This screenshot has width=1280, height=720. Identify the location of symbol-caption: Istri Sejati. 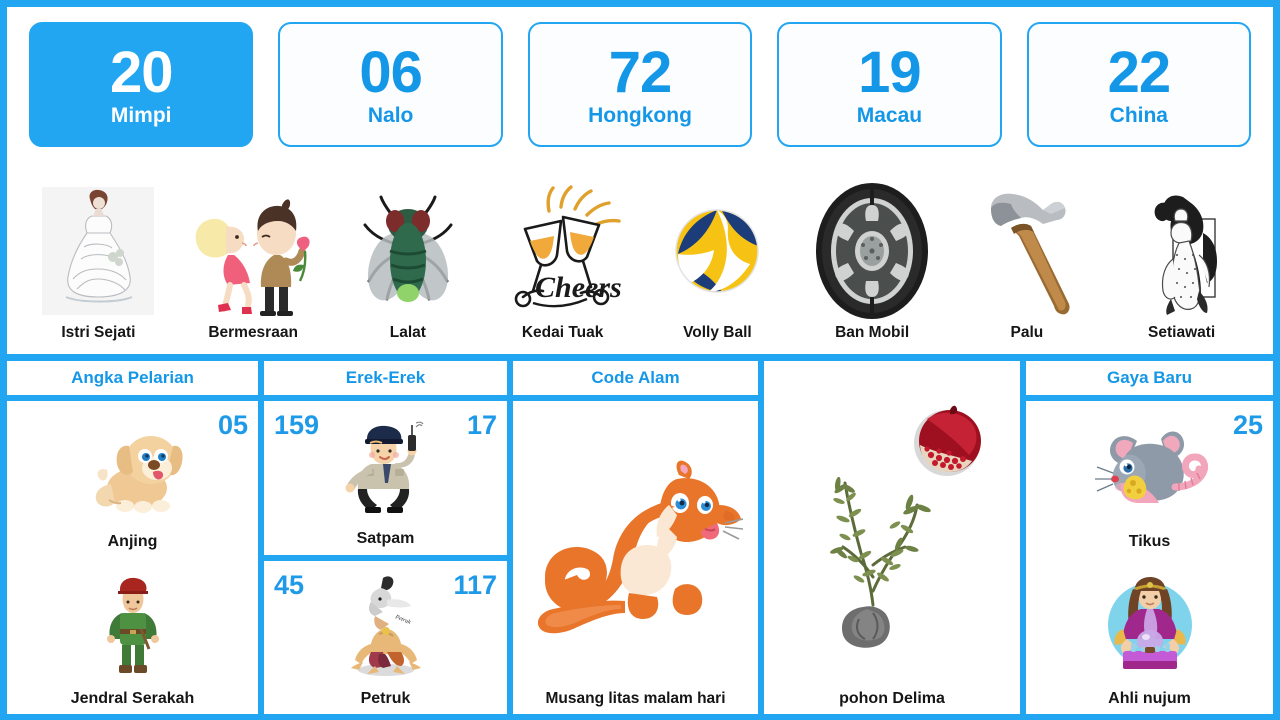
(98, 332).